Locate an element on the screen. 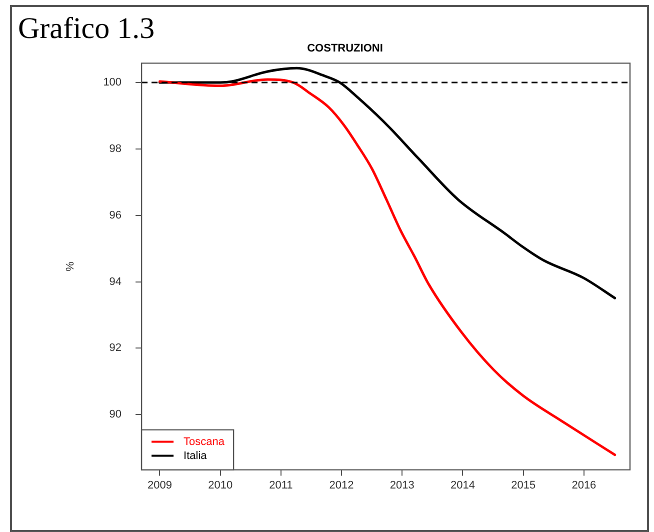  legend-label: Italia is located at coordinates (196, 456).